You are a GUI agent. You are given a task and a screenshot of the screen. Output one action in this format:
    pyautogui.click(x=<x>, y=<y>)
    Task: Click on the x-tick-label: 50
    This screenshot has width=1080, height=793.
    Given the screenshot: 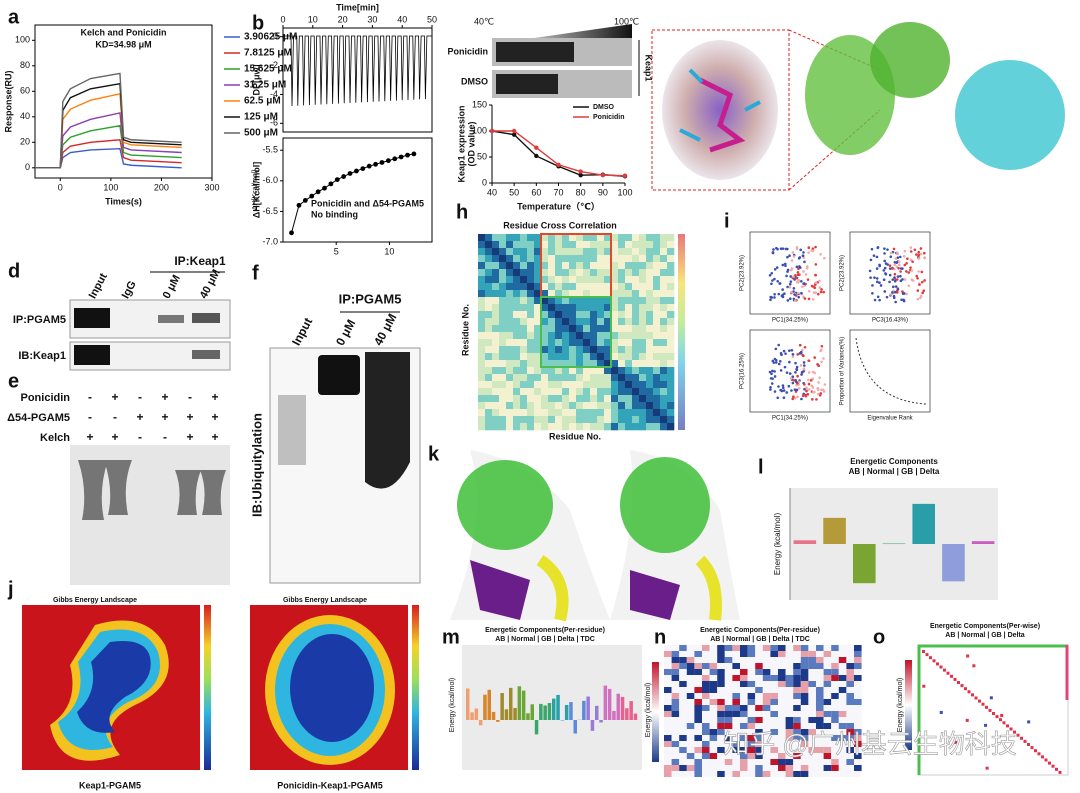 What is the action you would take?
    pyautogui.click(x=432, y=19)
    